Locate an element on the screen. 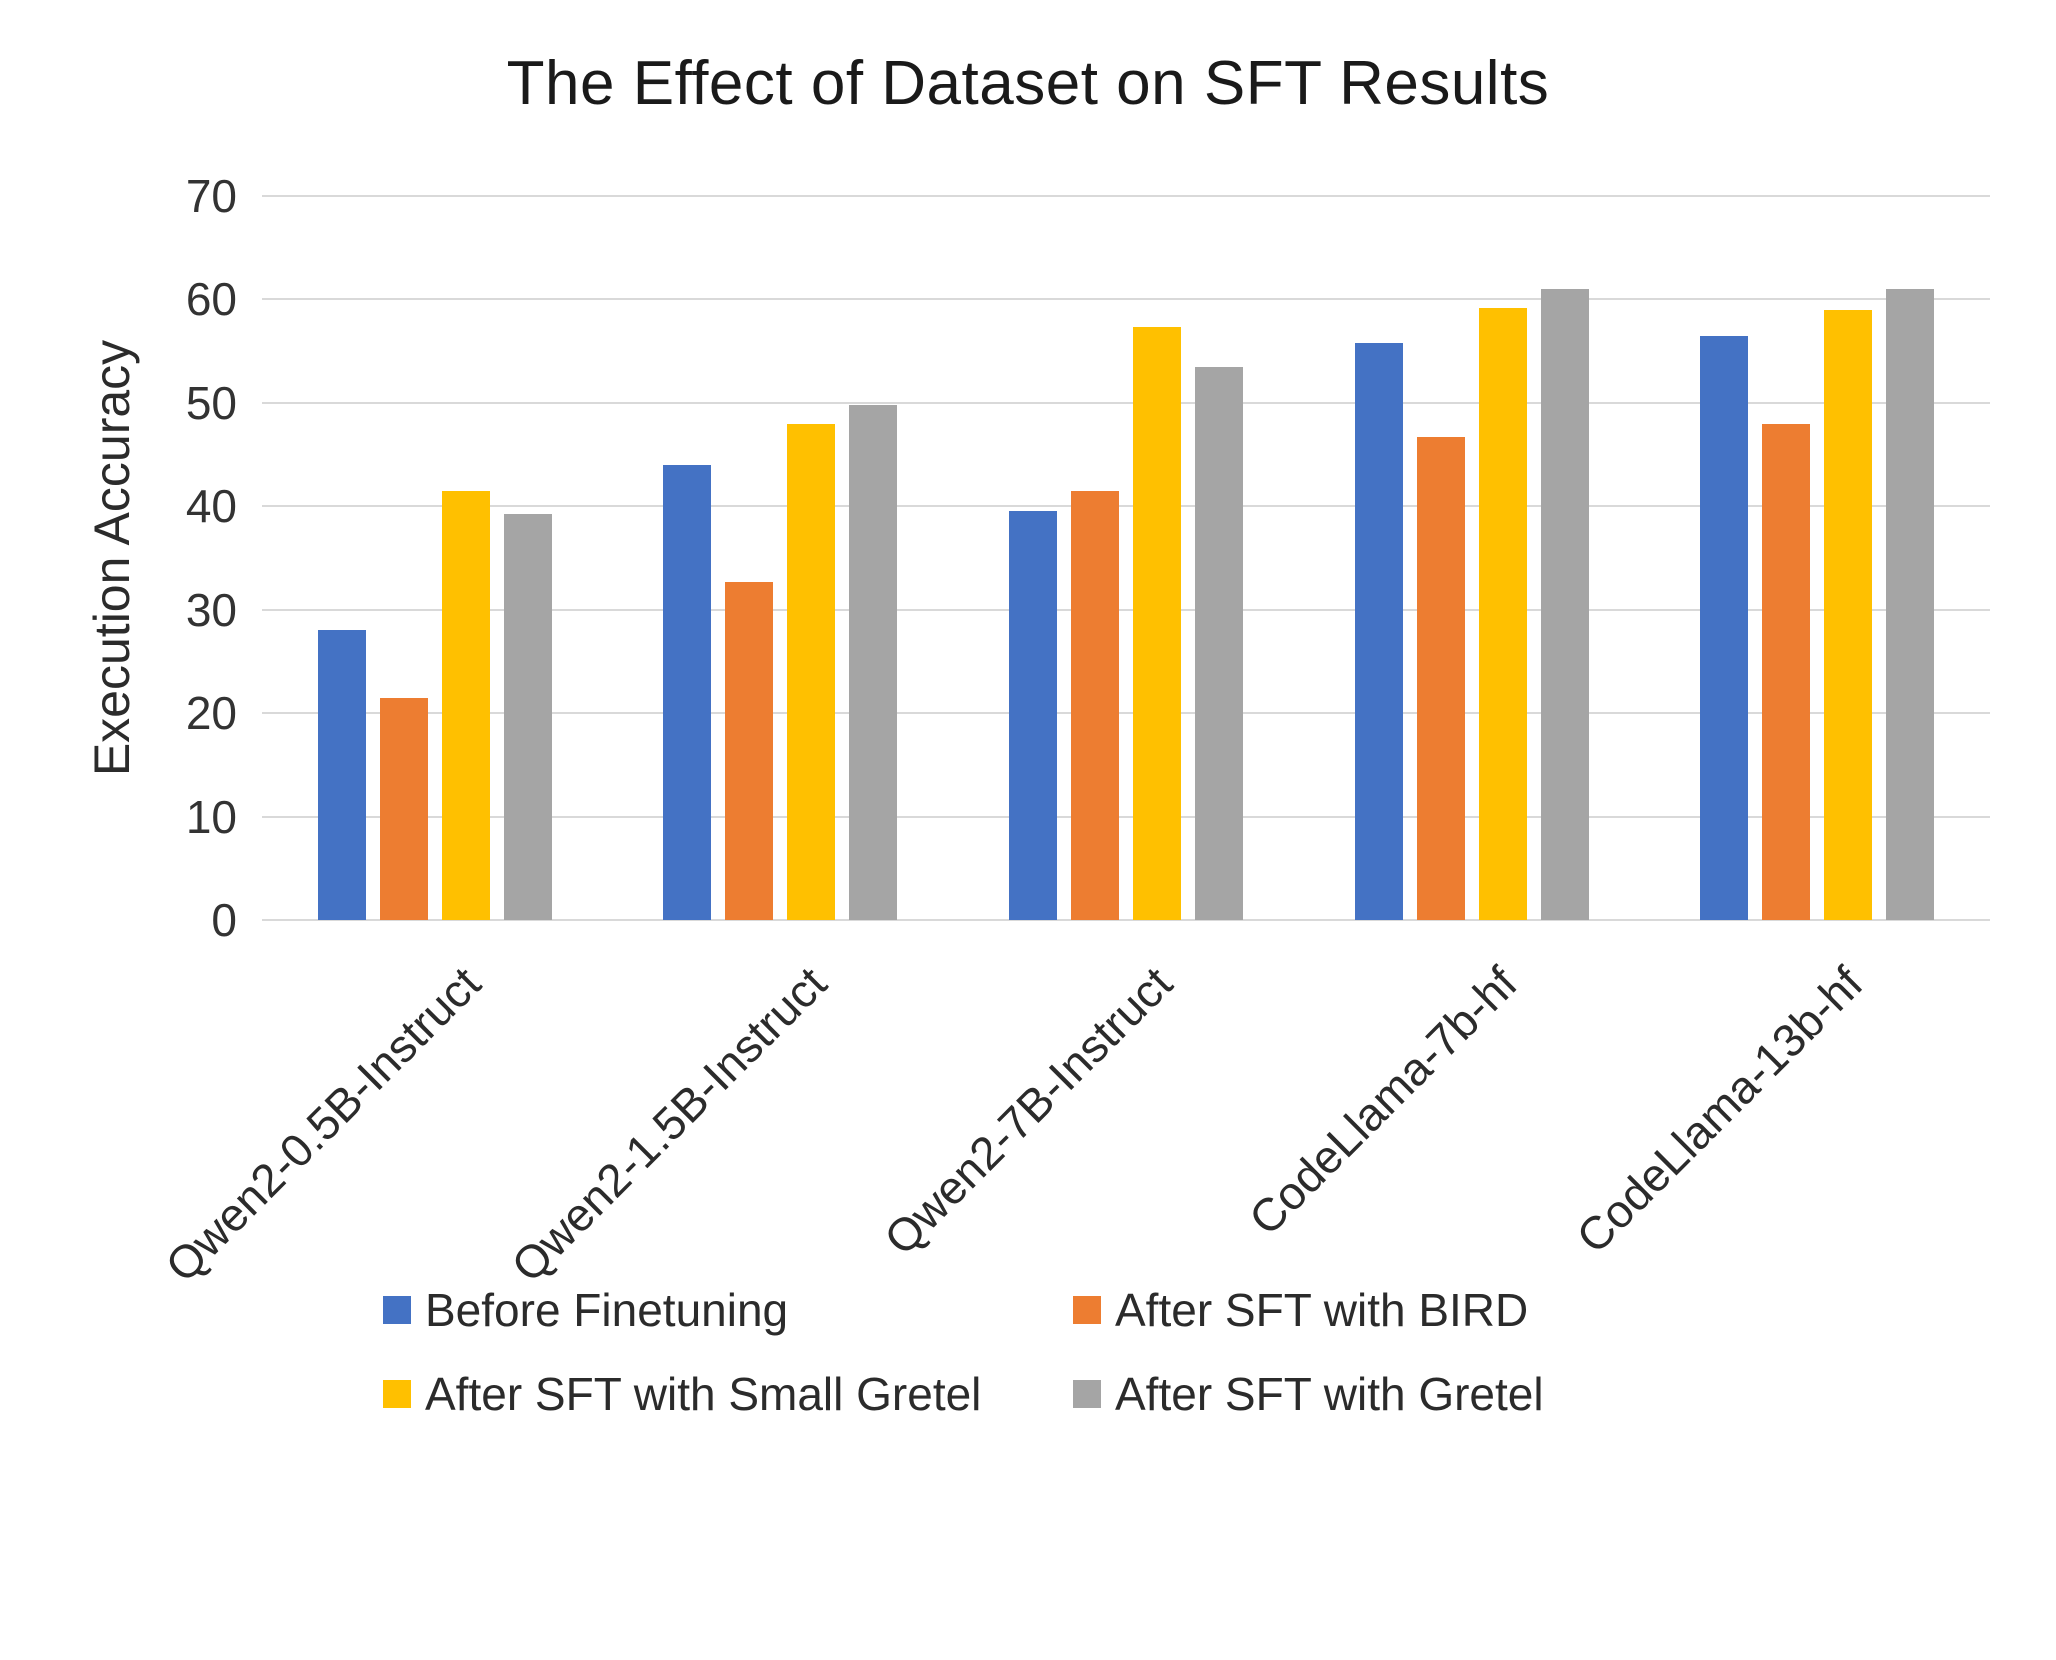 Image resolution: width=2056 pixels, height=1660 pixels. legend-item: Before Finetuning is located at coordinates (728, 1310).